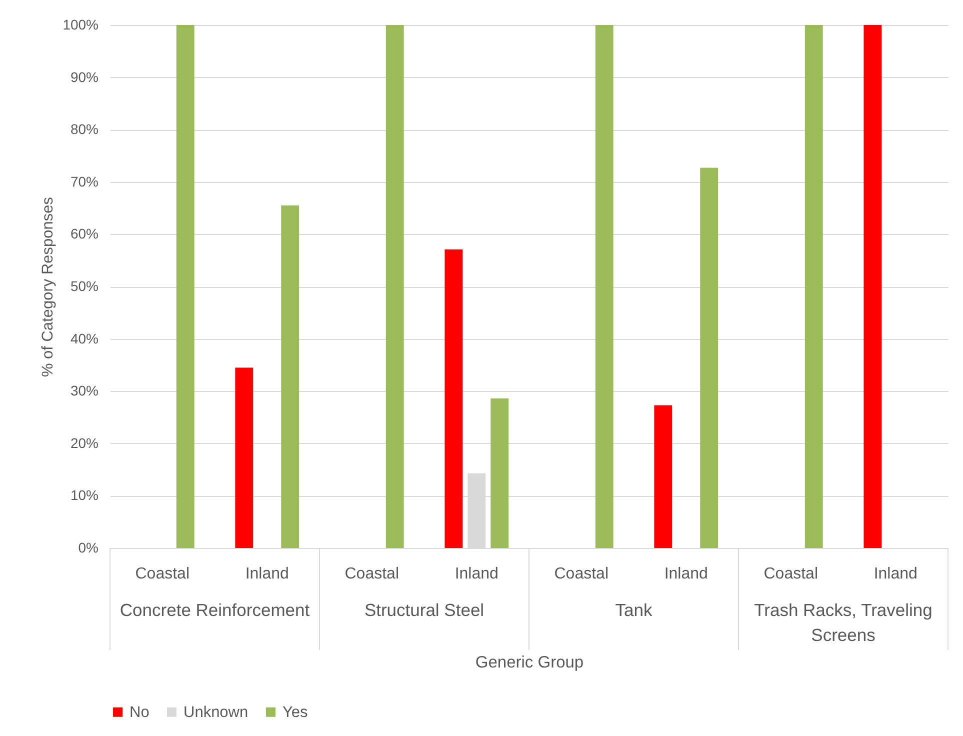 The image size is (963, 736). What do you see at coordinates (140, 713) in the screenshot?
I see `legend-label: No` at bounding box center [140, 713].